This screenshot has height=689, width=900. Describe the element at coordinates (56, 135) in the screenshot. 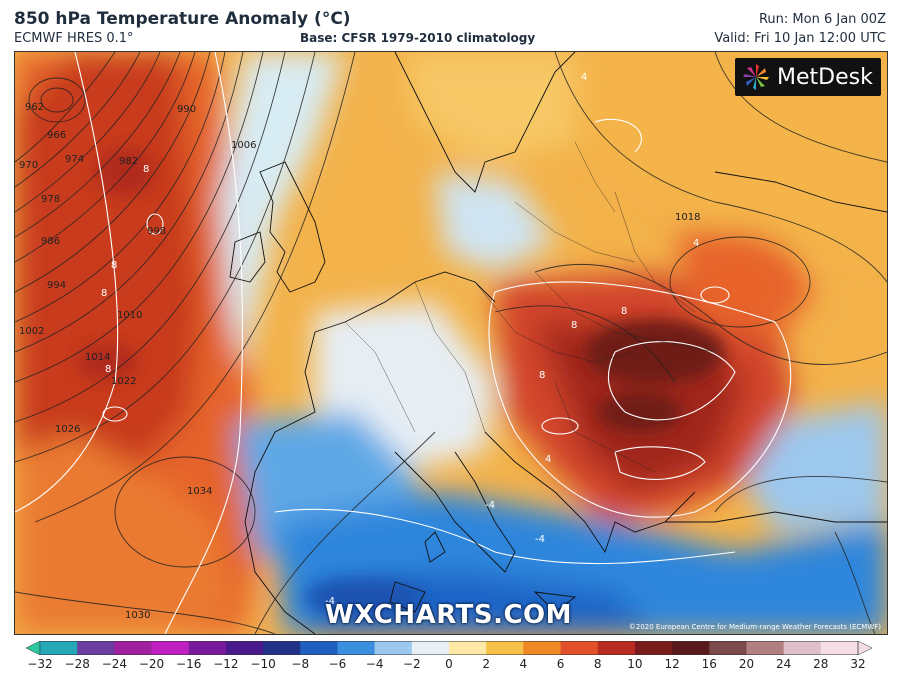

I see `isobar-label: 966` at that location.